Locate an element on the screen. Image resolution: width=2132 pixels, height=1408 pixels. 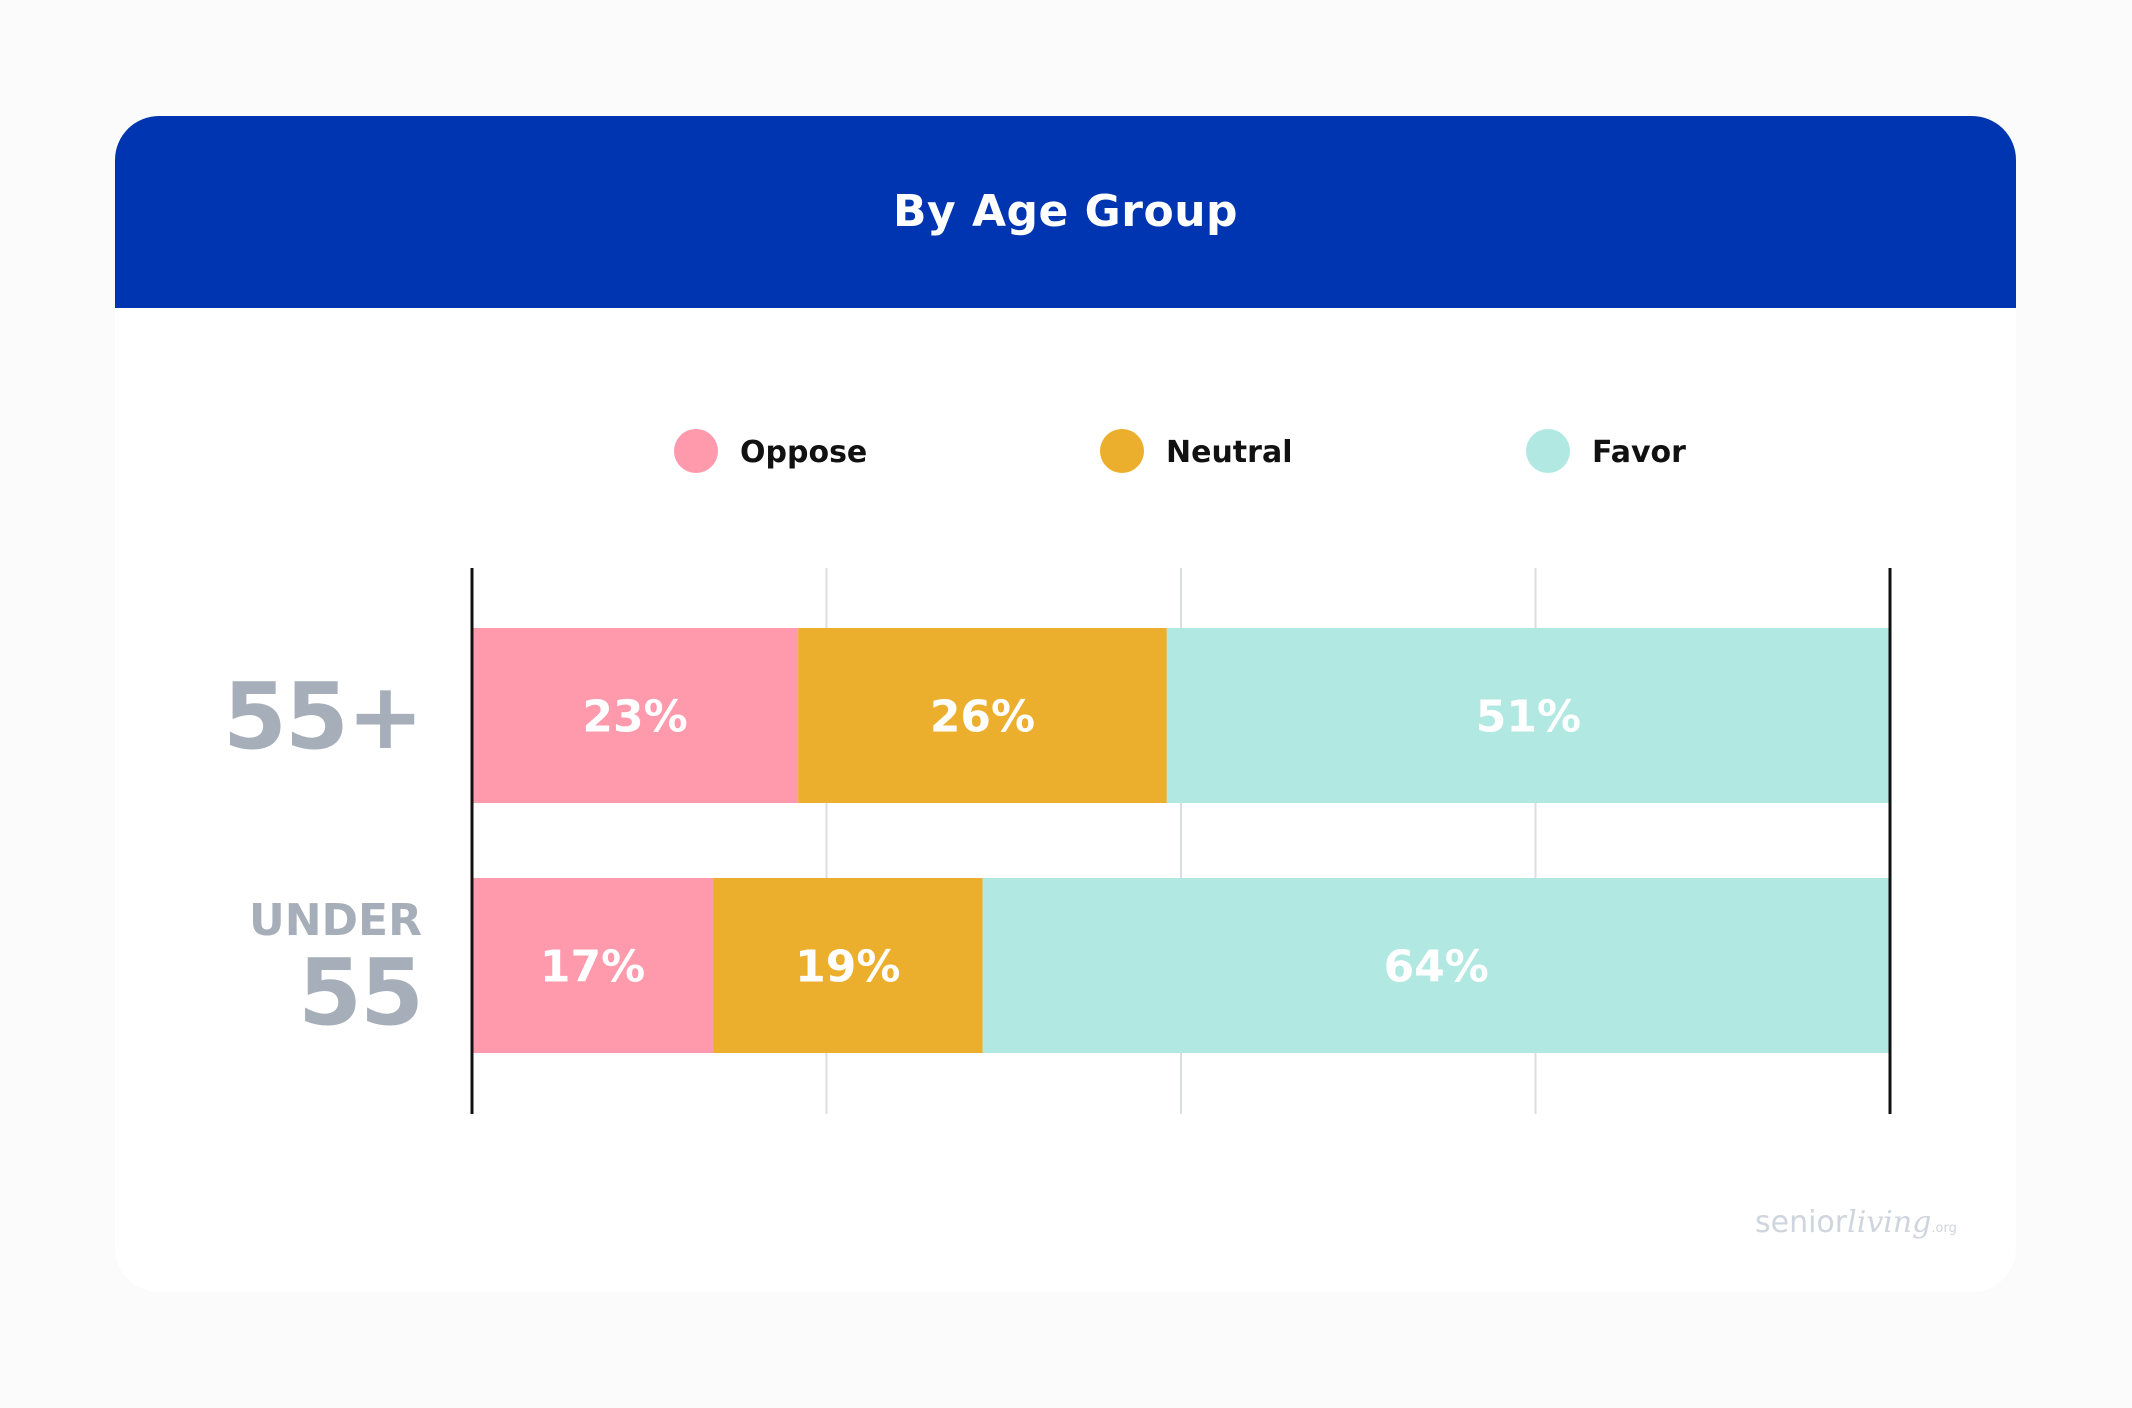
data-label-oppose-1: 23% is located at coordinates (634, 717).